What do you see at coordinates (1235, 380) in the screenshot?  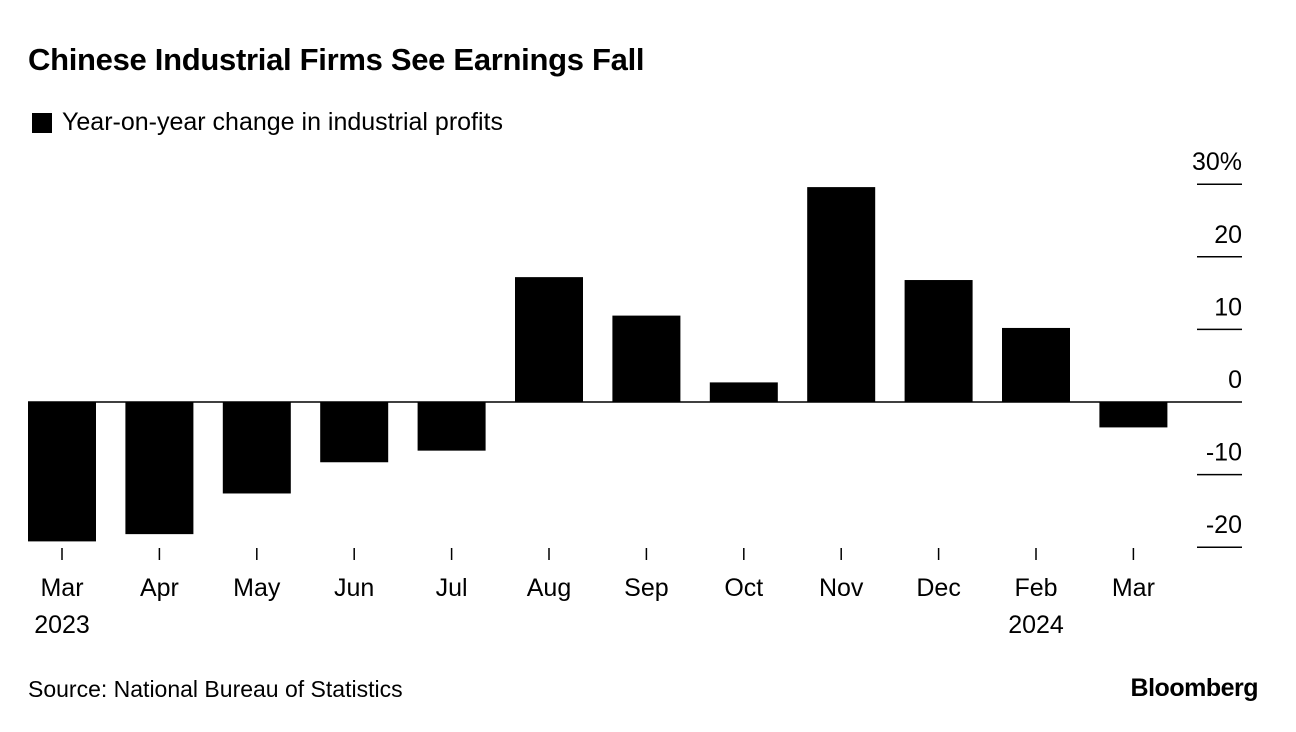 I see `y-tick-label: 0` at bounding box center [1235, 380].